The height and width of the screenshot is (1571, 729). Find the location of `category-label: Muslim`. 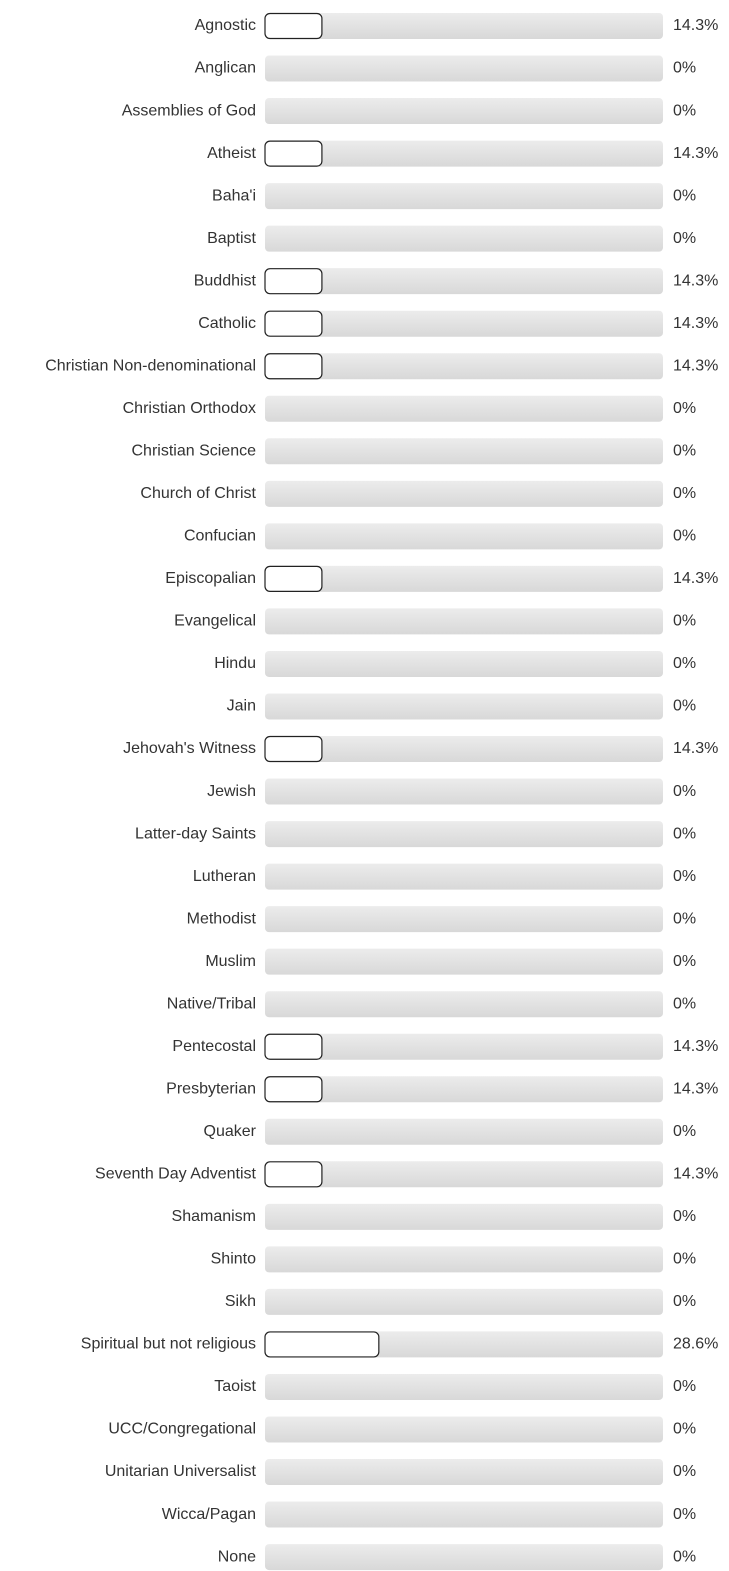

category-label: Muslim is located at coordinates (230, 961).